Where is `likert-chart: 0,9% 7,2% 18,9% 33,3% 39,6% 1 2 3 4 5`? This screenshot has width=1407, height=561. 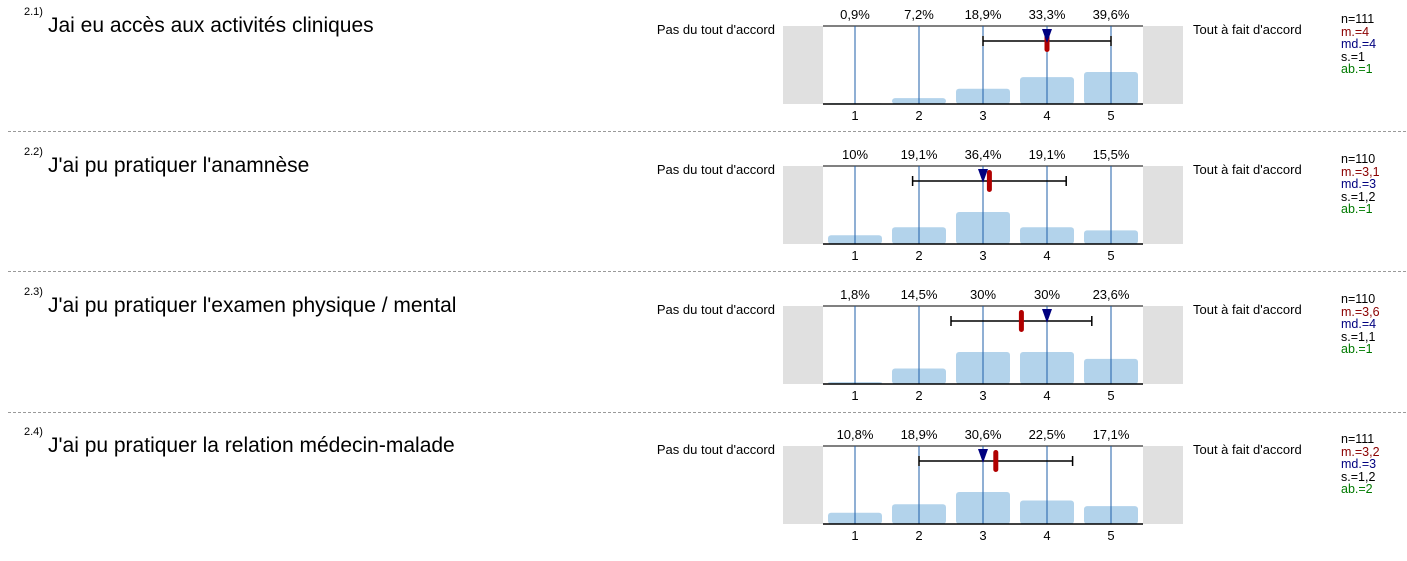 likert-chart: 0,9% 7,2% 18,9% 33,3% 39,6% 1 2 3 4 5 is located at coordinates (983, 65).